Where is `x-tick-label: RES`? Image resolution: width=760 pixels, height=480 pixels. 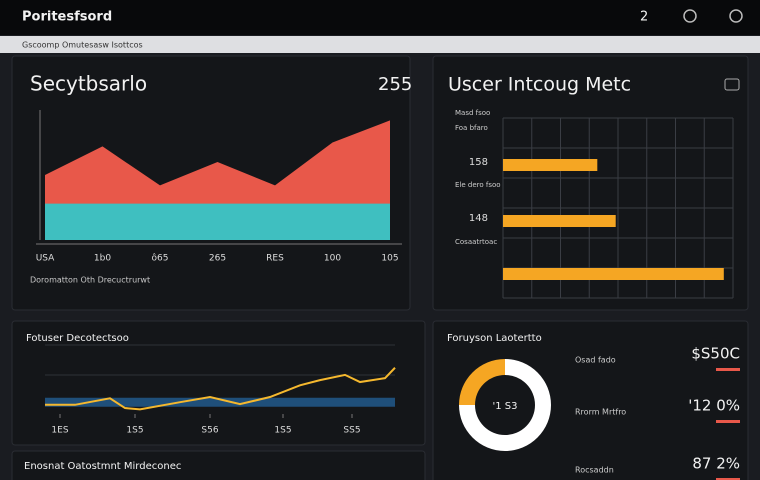
x-tick-label: RES is located at coordinates (275, 259).